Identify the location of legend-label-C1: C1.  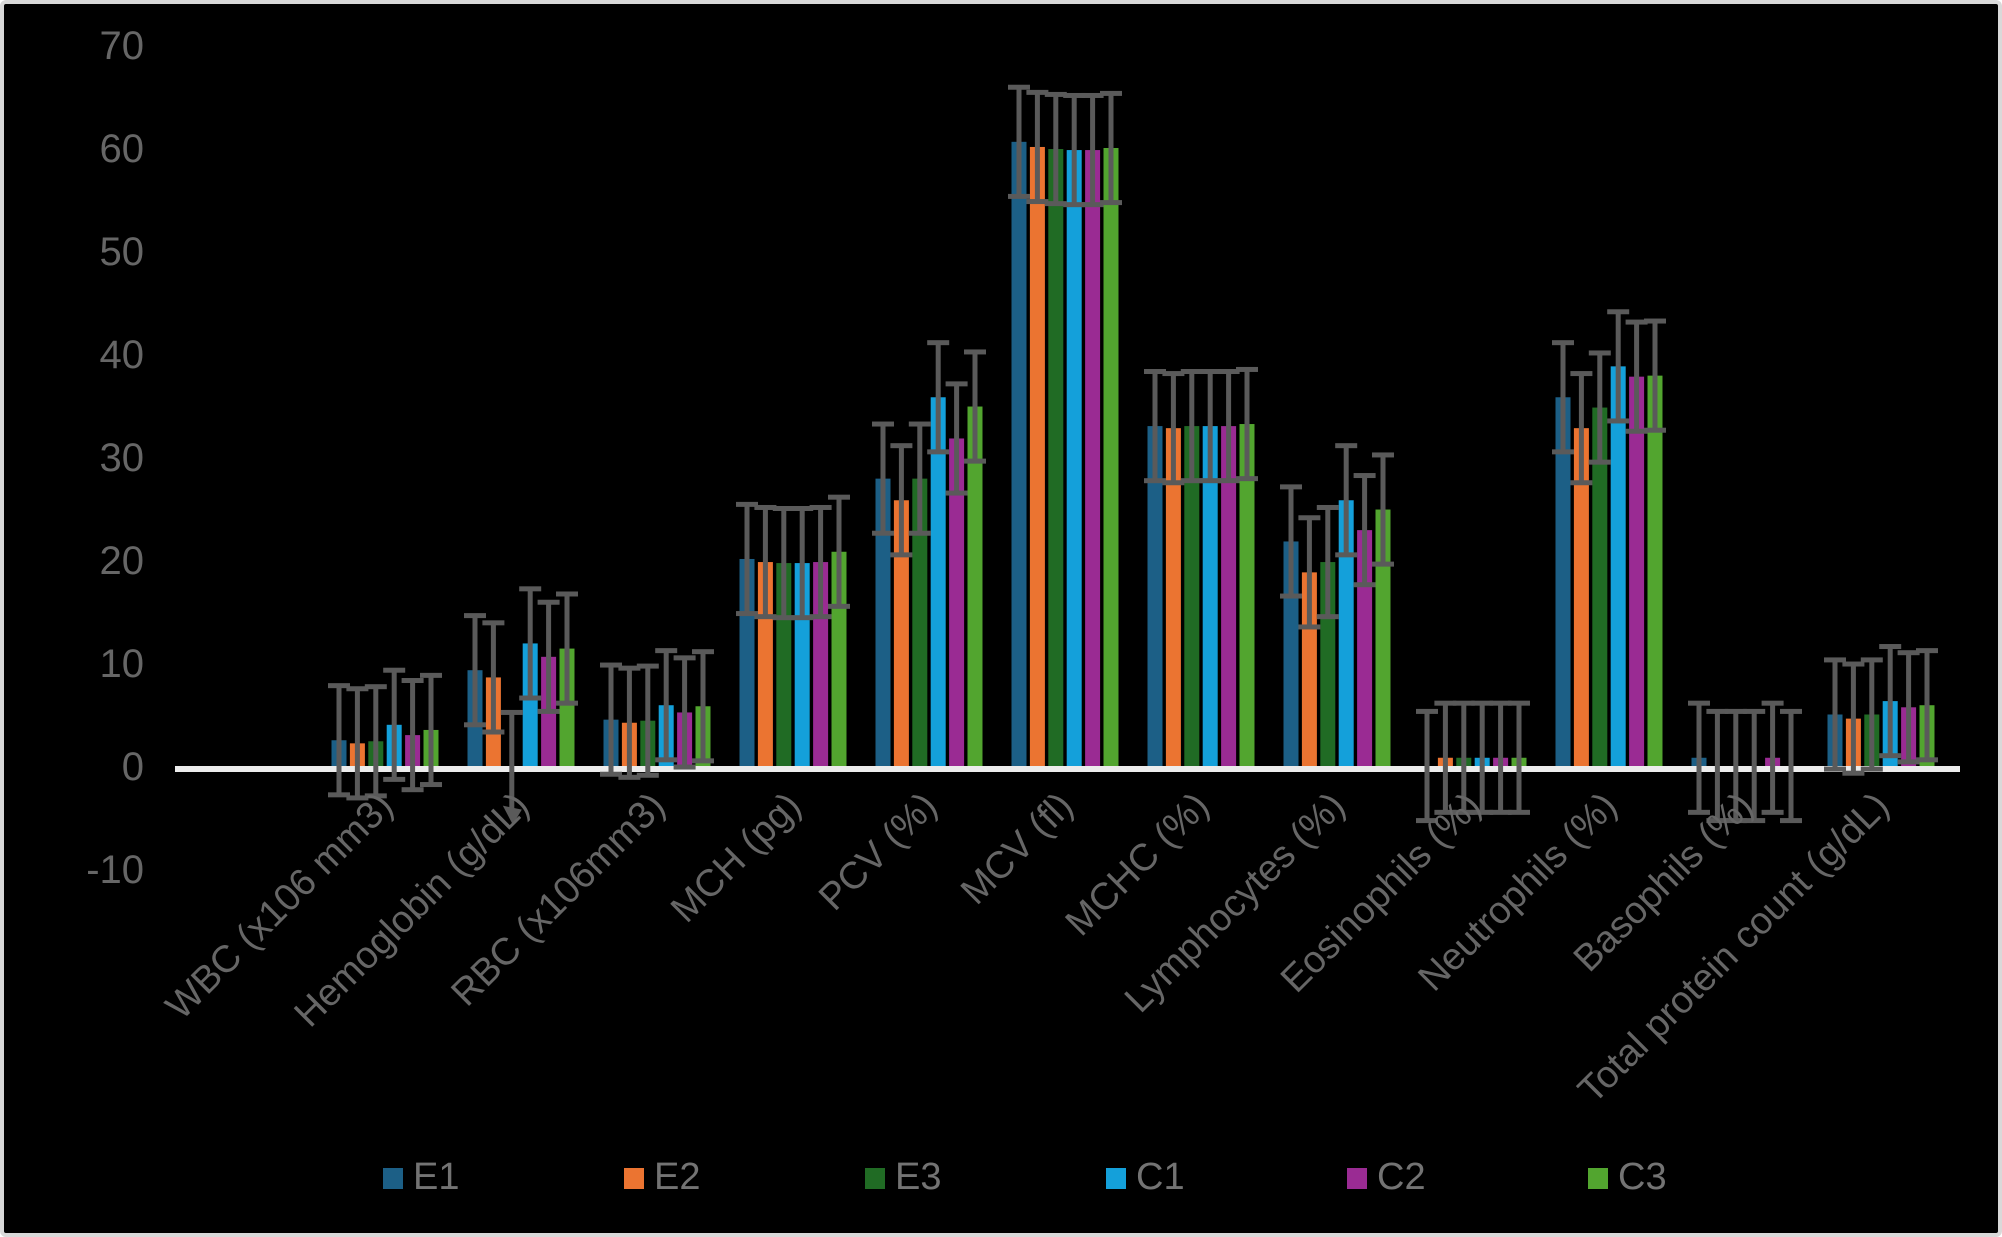
(1160, 1177).